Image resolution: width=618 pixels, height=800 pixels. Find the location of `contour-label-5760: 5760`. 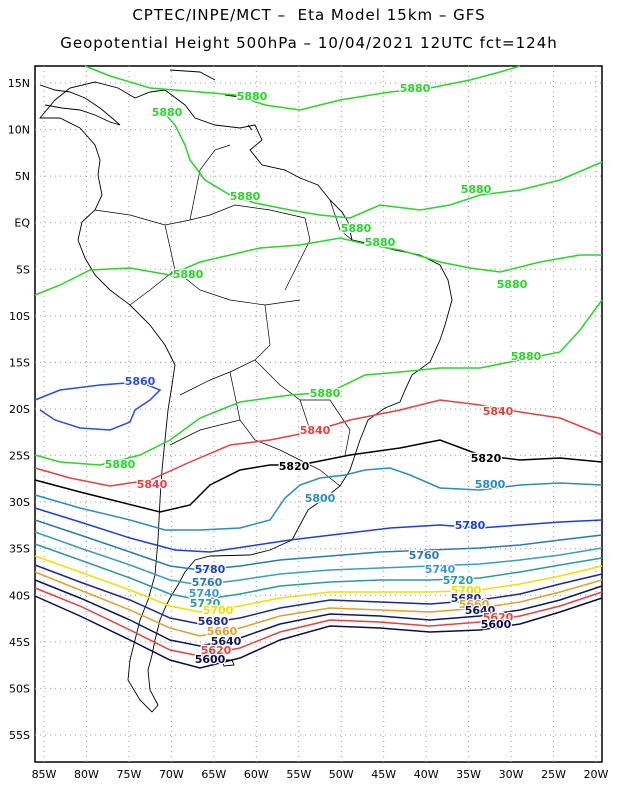

contour-label-5760: 5760 is located at coordinates (424, 555).